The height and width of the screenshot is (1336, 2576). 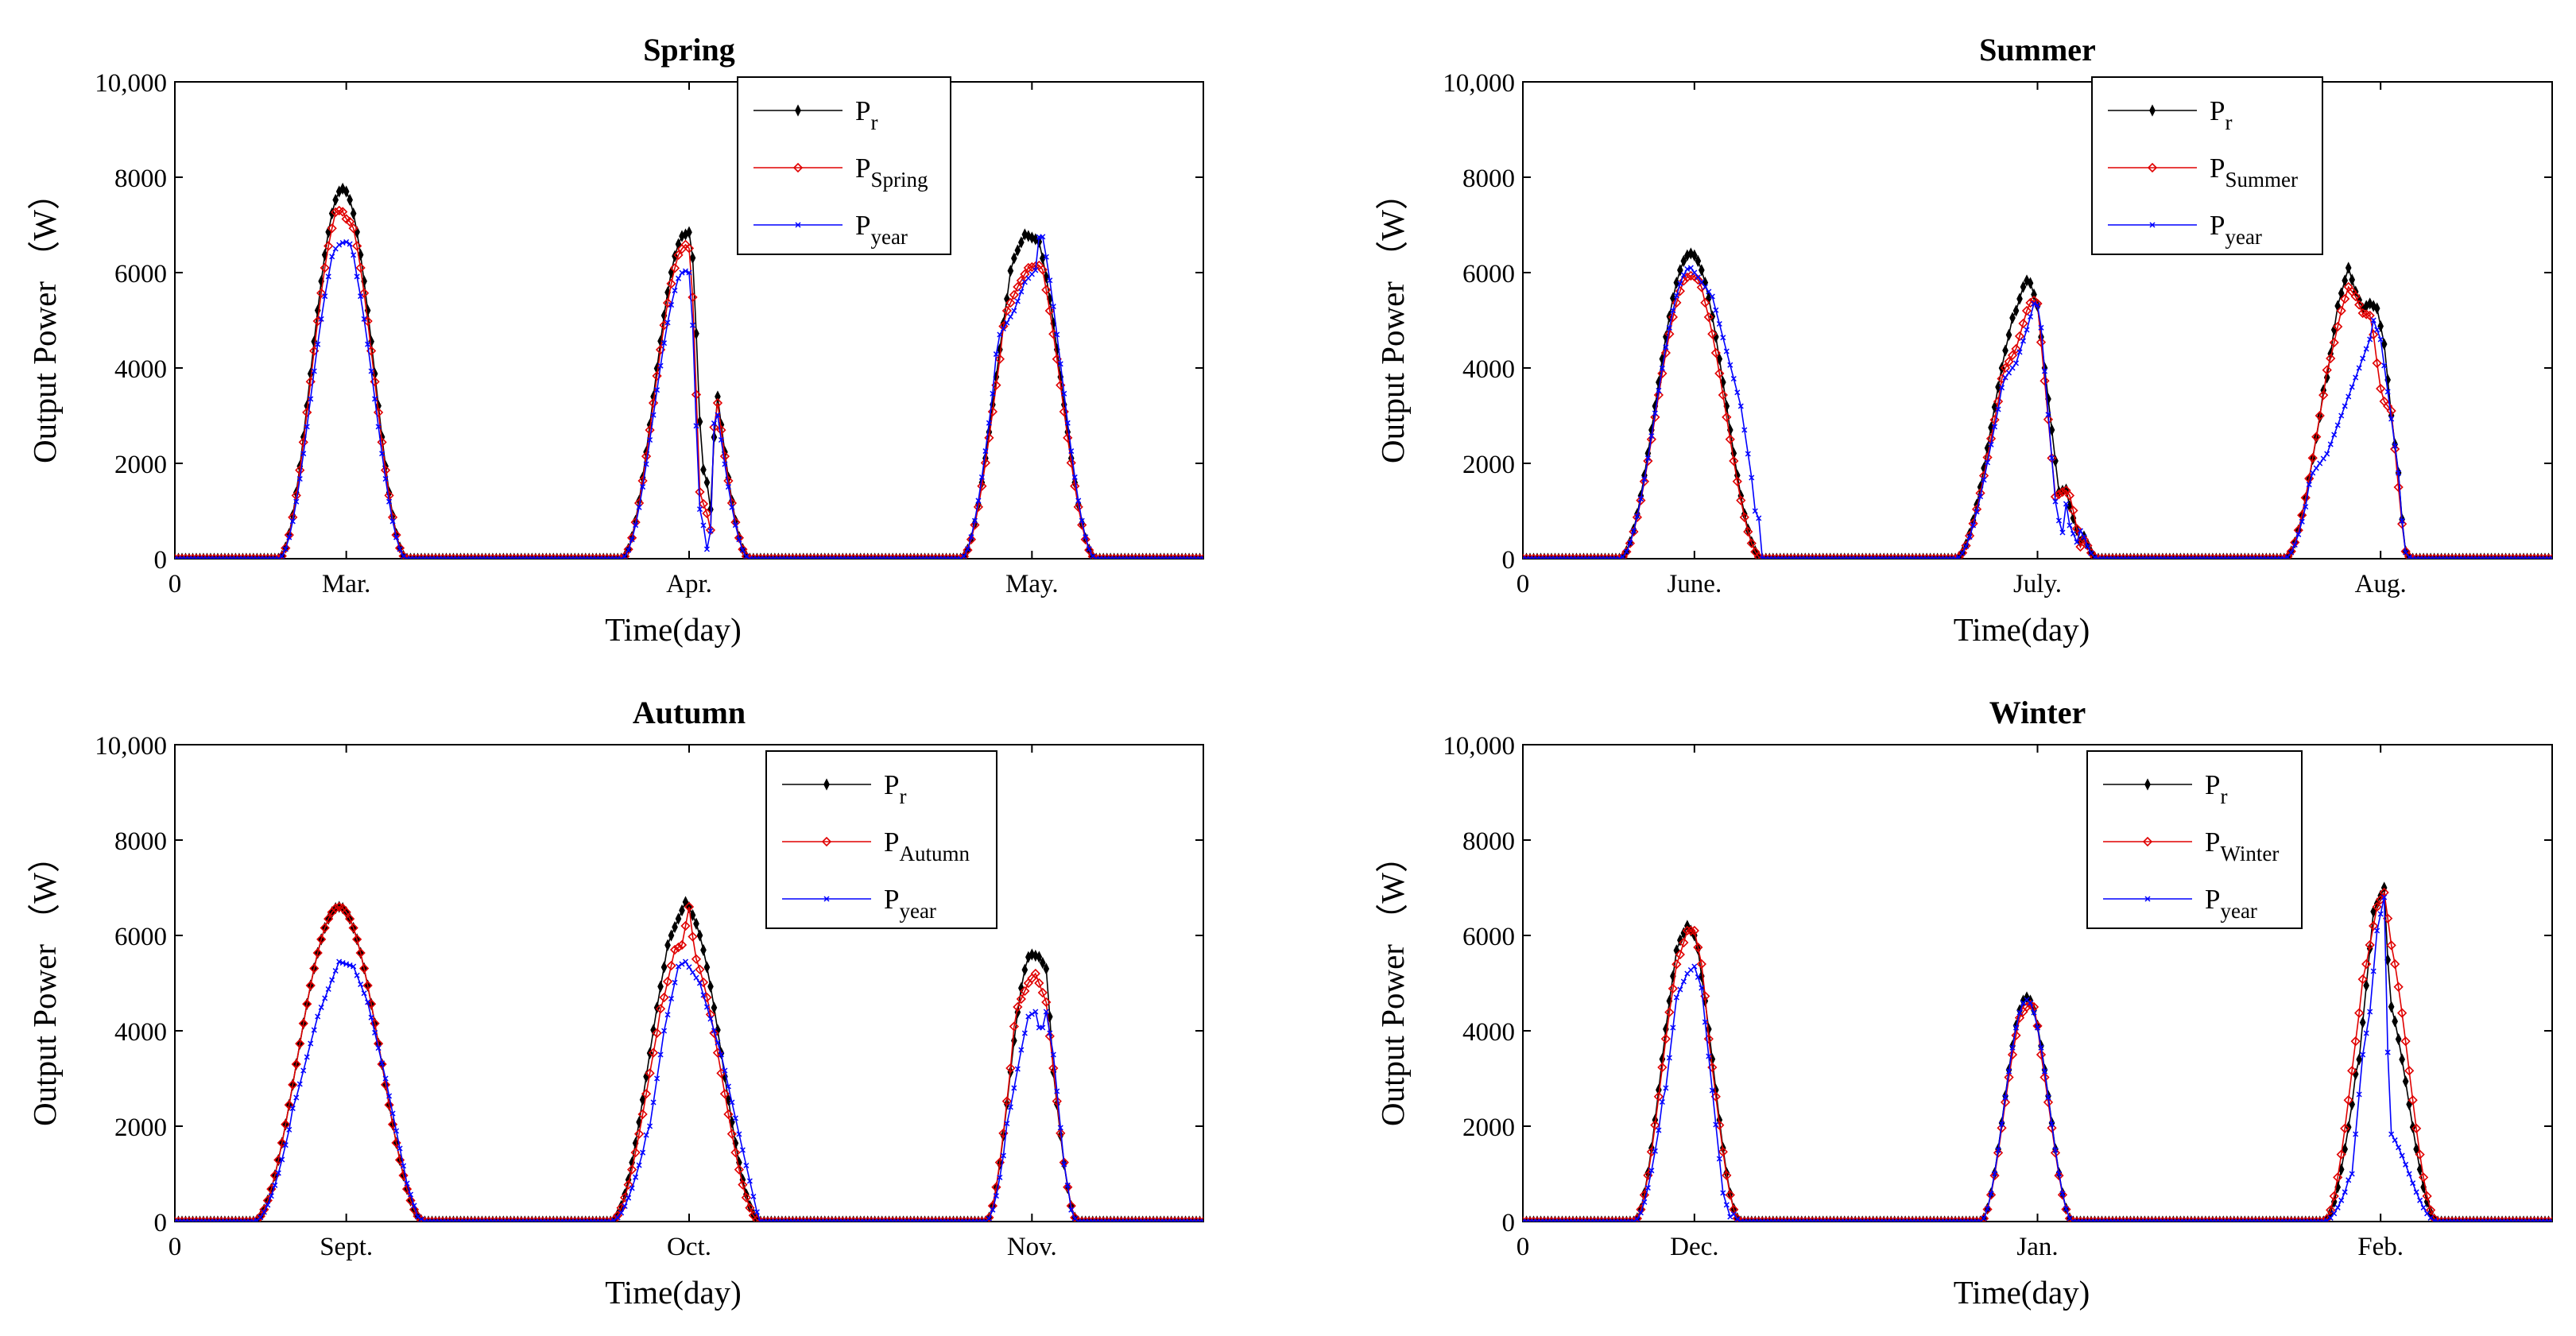 I want to click on x-axis-label: Time(day), so click(x=673, y=1292).